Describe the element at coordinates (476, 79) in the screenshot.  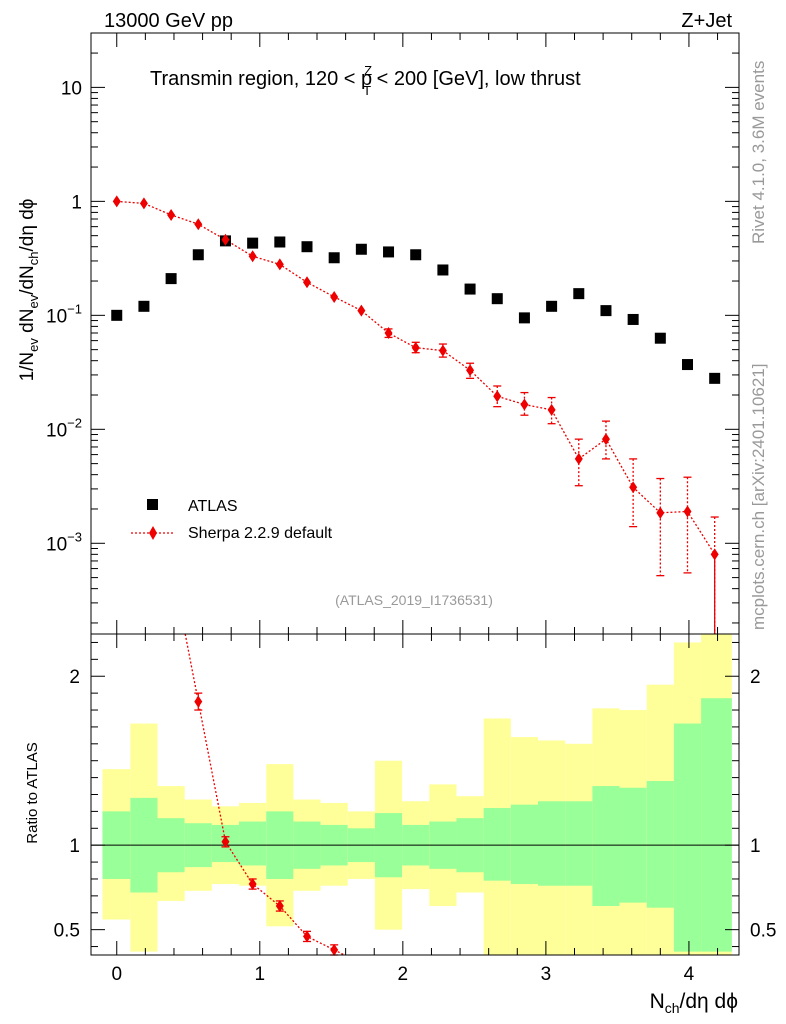
I see `region-title-suffix: < 200 [GeV], low thrust` at that location.